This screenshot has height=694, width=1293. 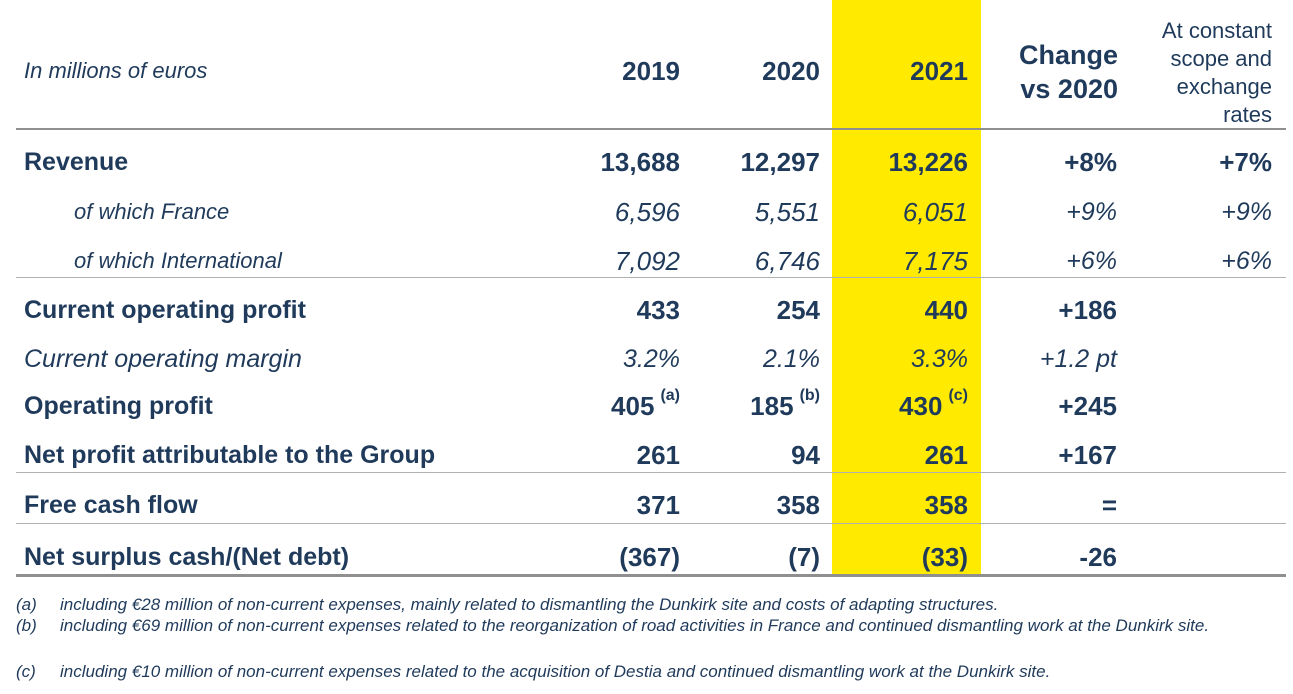 What do you see at coordinates (1091, 212) in the screenshot?
I see `cell-france-change: +9%` at bounding box center [1091, 212].